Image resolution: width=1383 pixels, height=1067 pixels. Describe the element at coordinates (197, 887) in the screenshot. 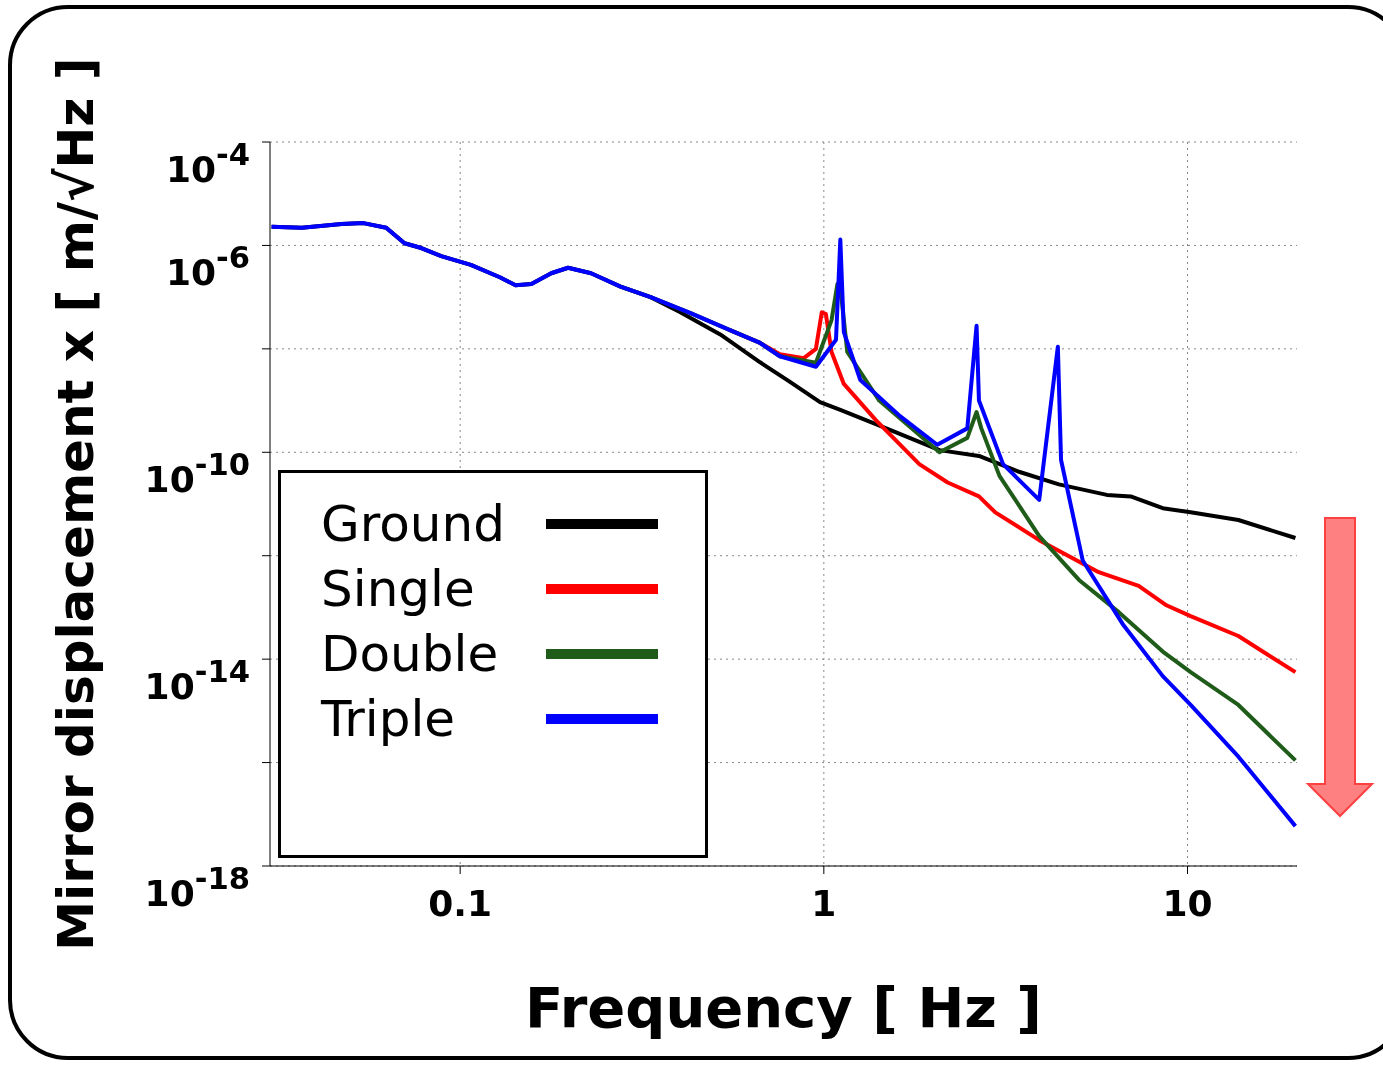

I see `y-tick-label: 10$^{-18}$` at that location.